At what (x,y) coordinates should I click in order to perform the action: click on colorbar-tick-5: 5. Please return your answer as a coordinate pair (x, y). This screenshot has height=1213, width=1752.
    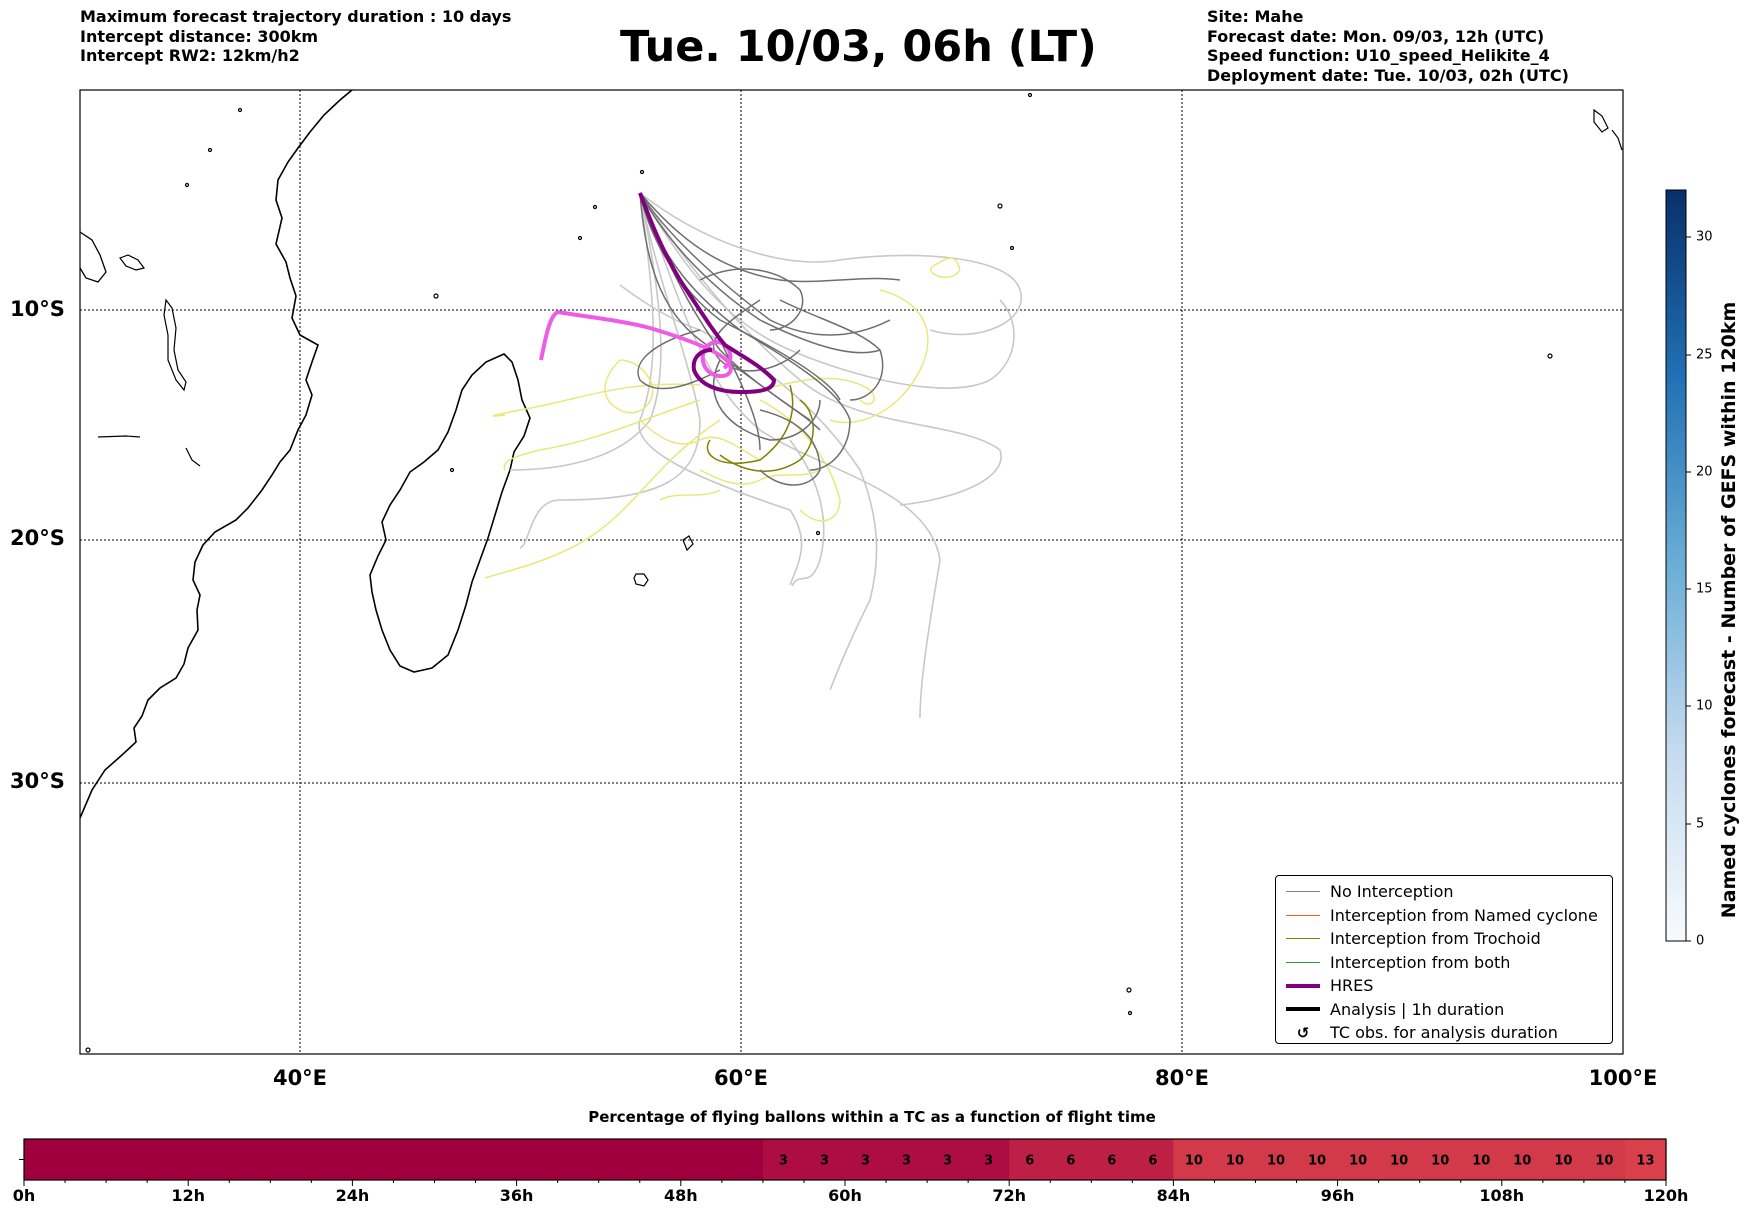
    Looking at the image, I should click on (1700, 824).